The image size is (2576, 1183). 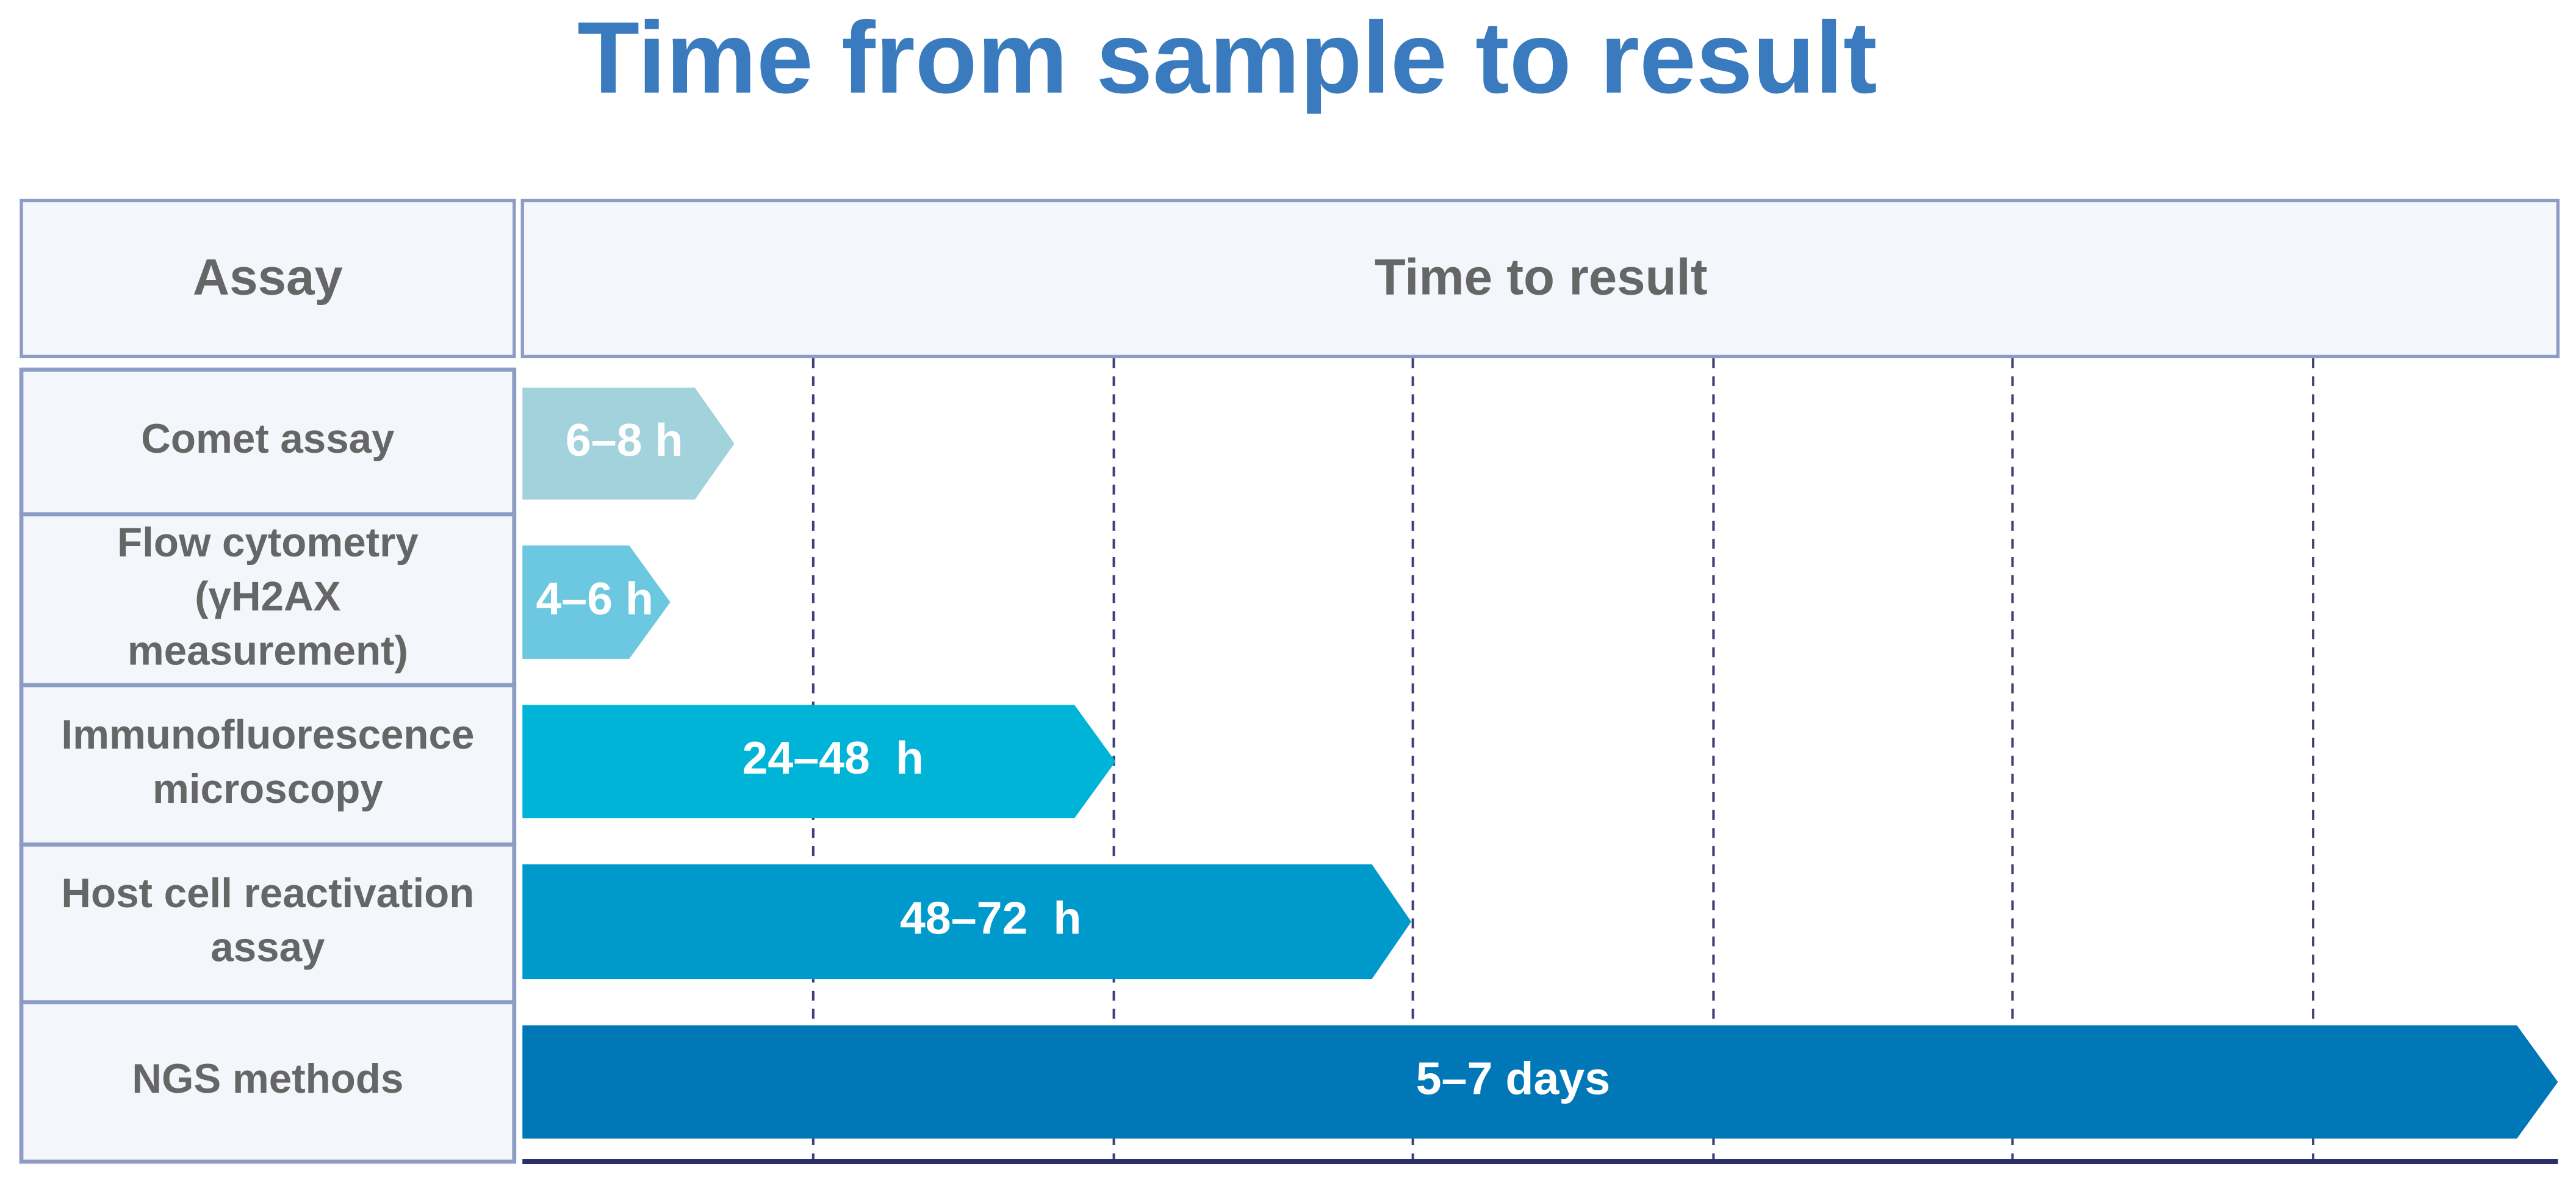 What do you see at coordinates (268, 651) in the screenshot?
I see `assay-label: measurement)` at bounding box center [268, 651].